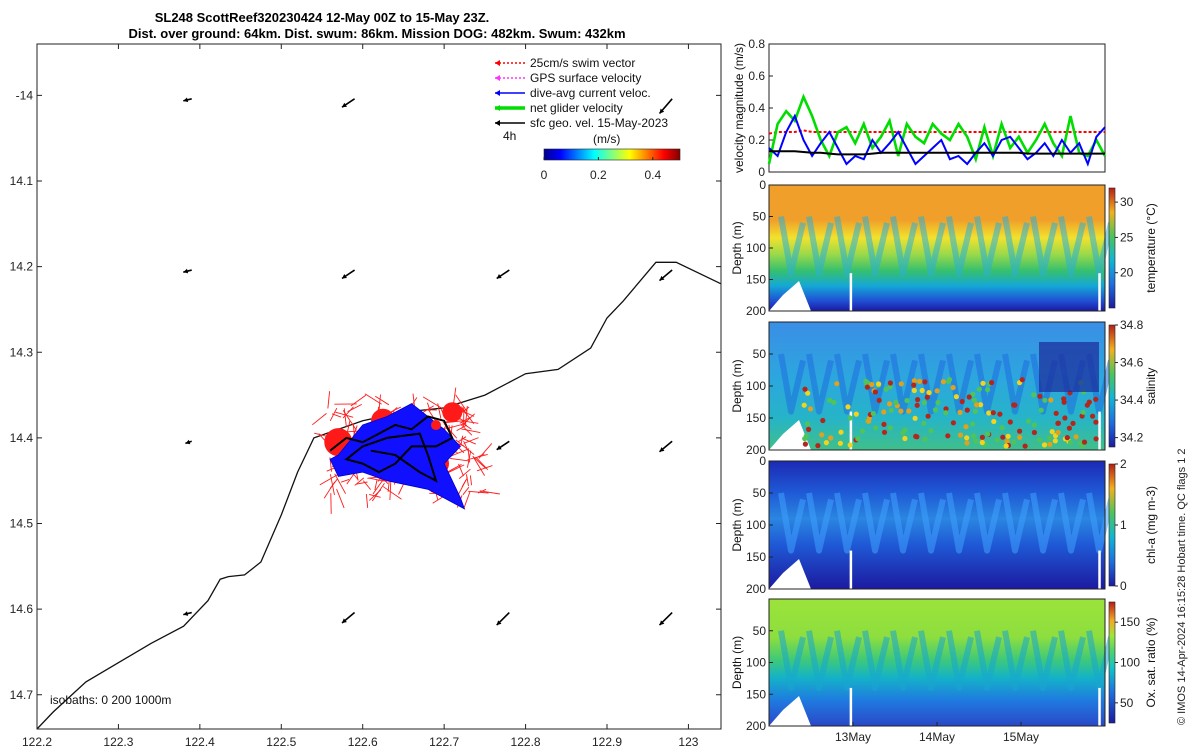 This screenshot has width=1200, height=750. What do you see at coordinates (737, 662) in the screenshot?
I see `oxygen-ylabel: Depth (m)` at bounding box center [737, 662].